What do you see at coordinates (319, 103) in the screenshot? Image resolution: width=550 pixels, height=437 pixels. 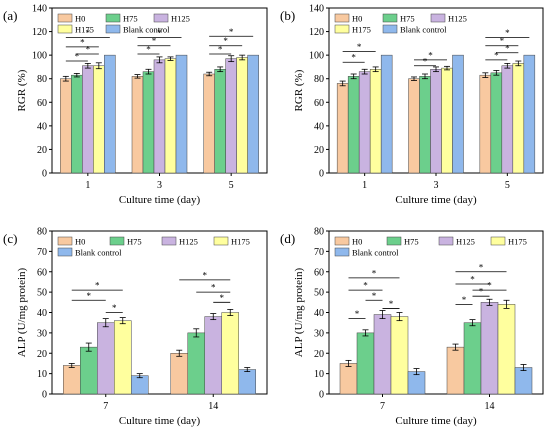 I see `y-tick-label: 60` at bounding box center [319, 103].